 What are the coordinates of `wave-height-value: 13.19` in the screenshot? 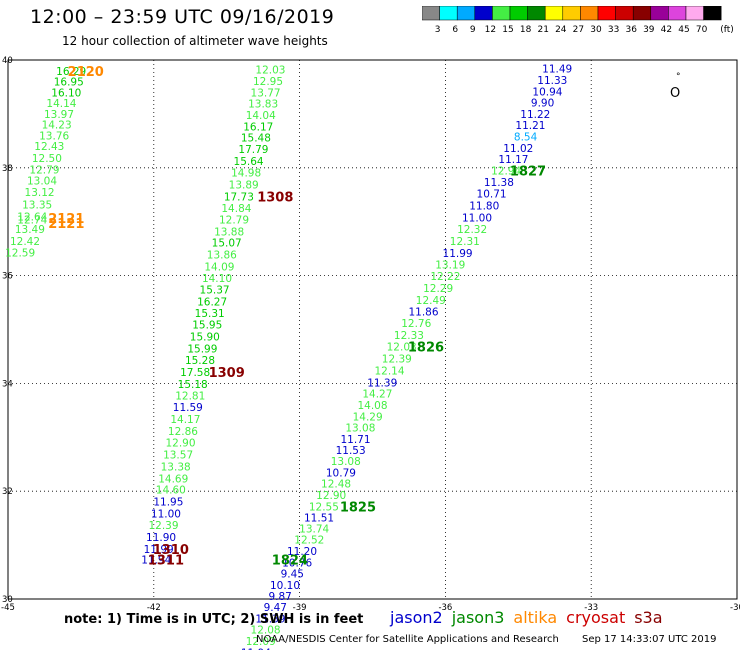 It's located at (450, 265).